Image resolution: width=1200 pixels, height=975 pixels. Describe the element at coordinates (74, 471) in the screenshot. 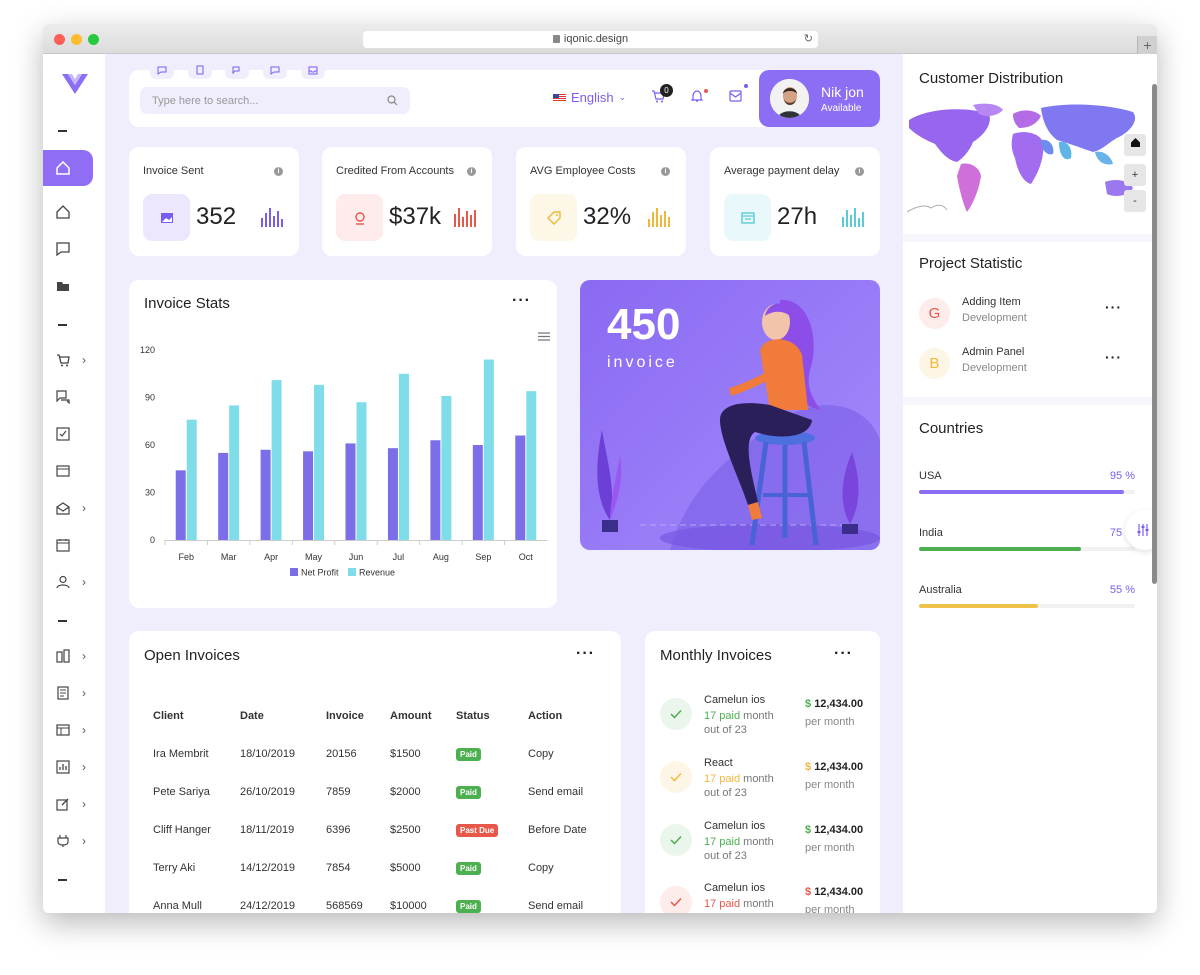

I see `sidebar-item-cards` at that location.